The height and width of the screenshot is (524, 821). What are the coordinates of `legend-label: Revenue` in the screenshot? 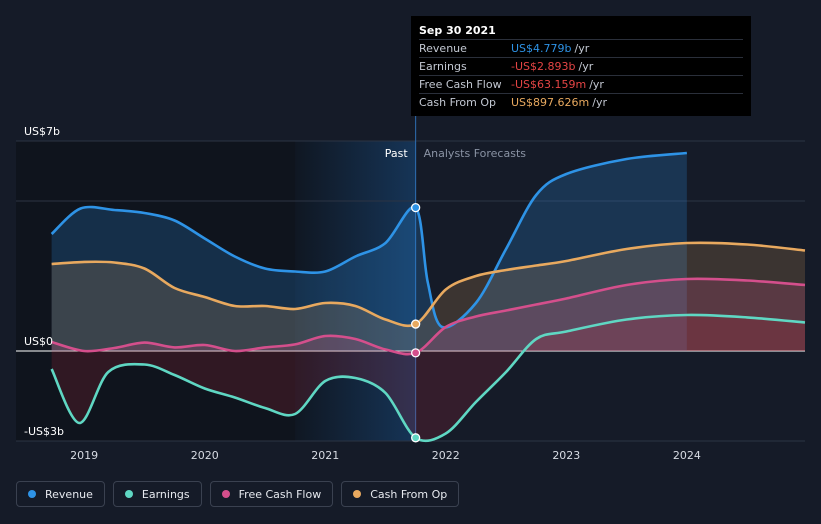 It's located at (69, 494).